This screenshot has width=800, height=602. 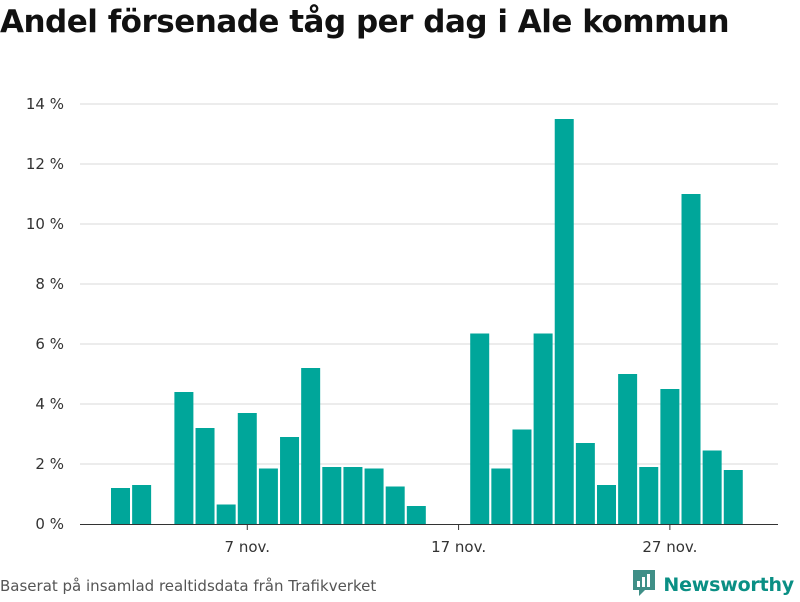 I want to click on x-tick-label: 17 nov., so click(x=458, y=547).